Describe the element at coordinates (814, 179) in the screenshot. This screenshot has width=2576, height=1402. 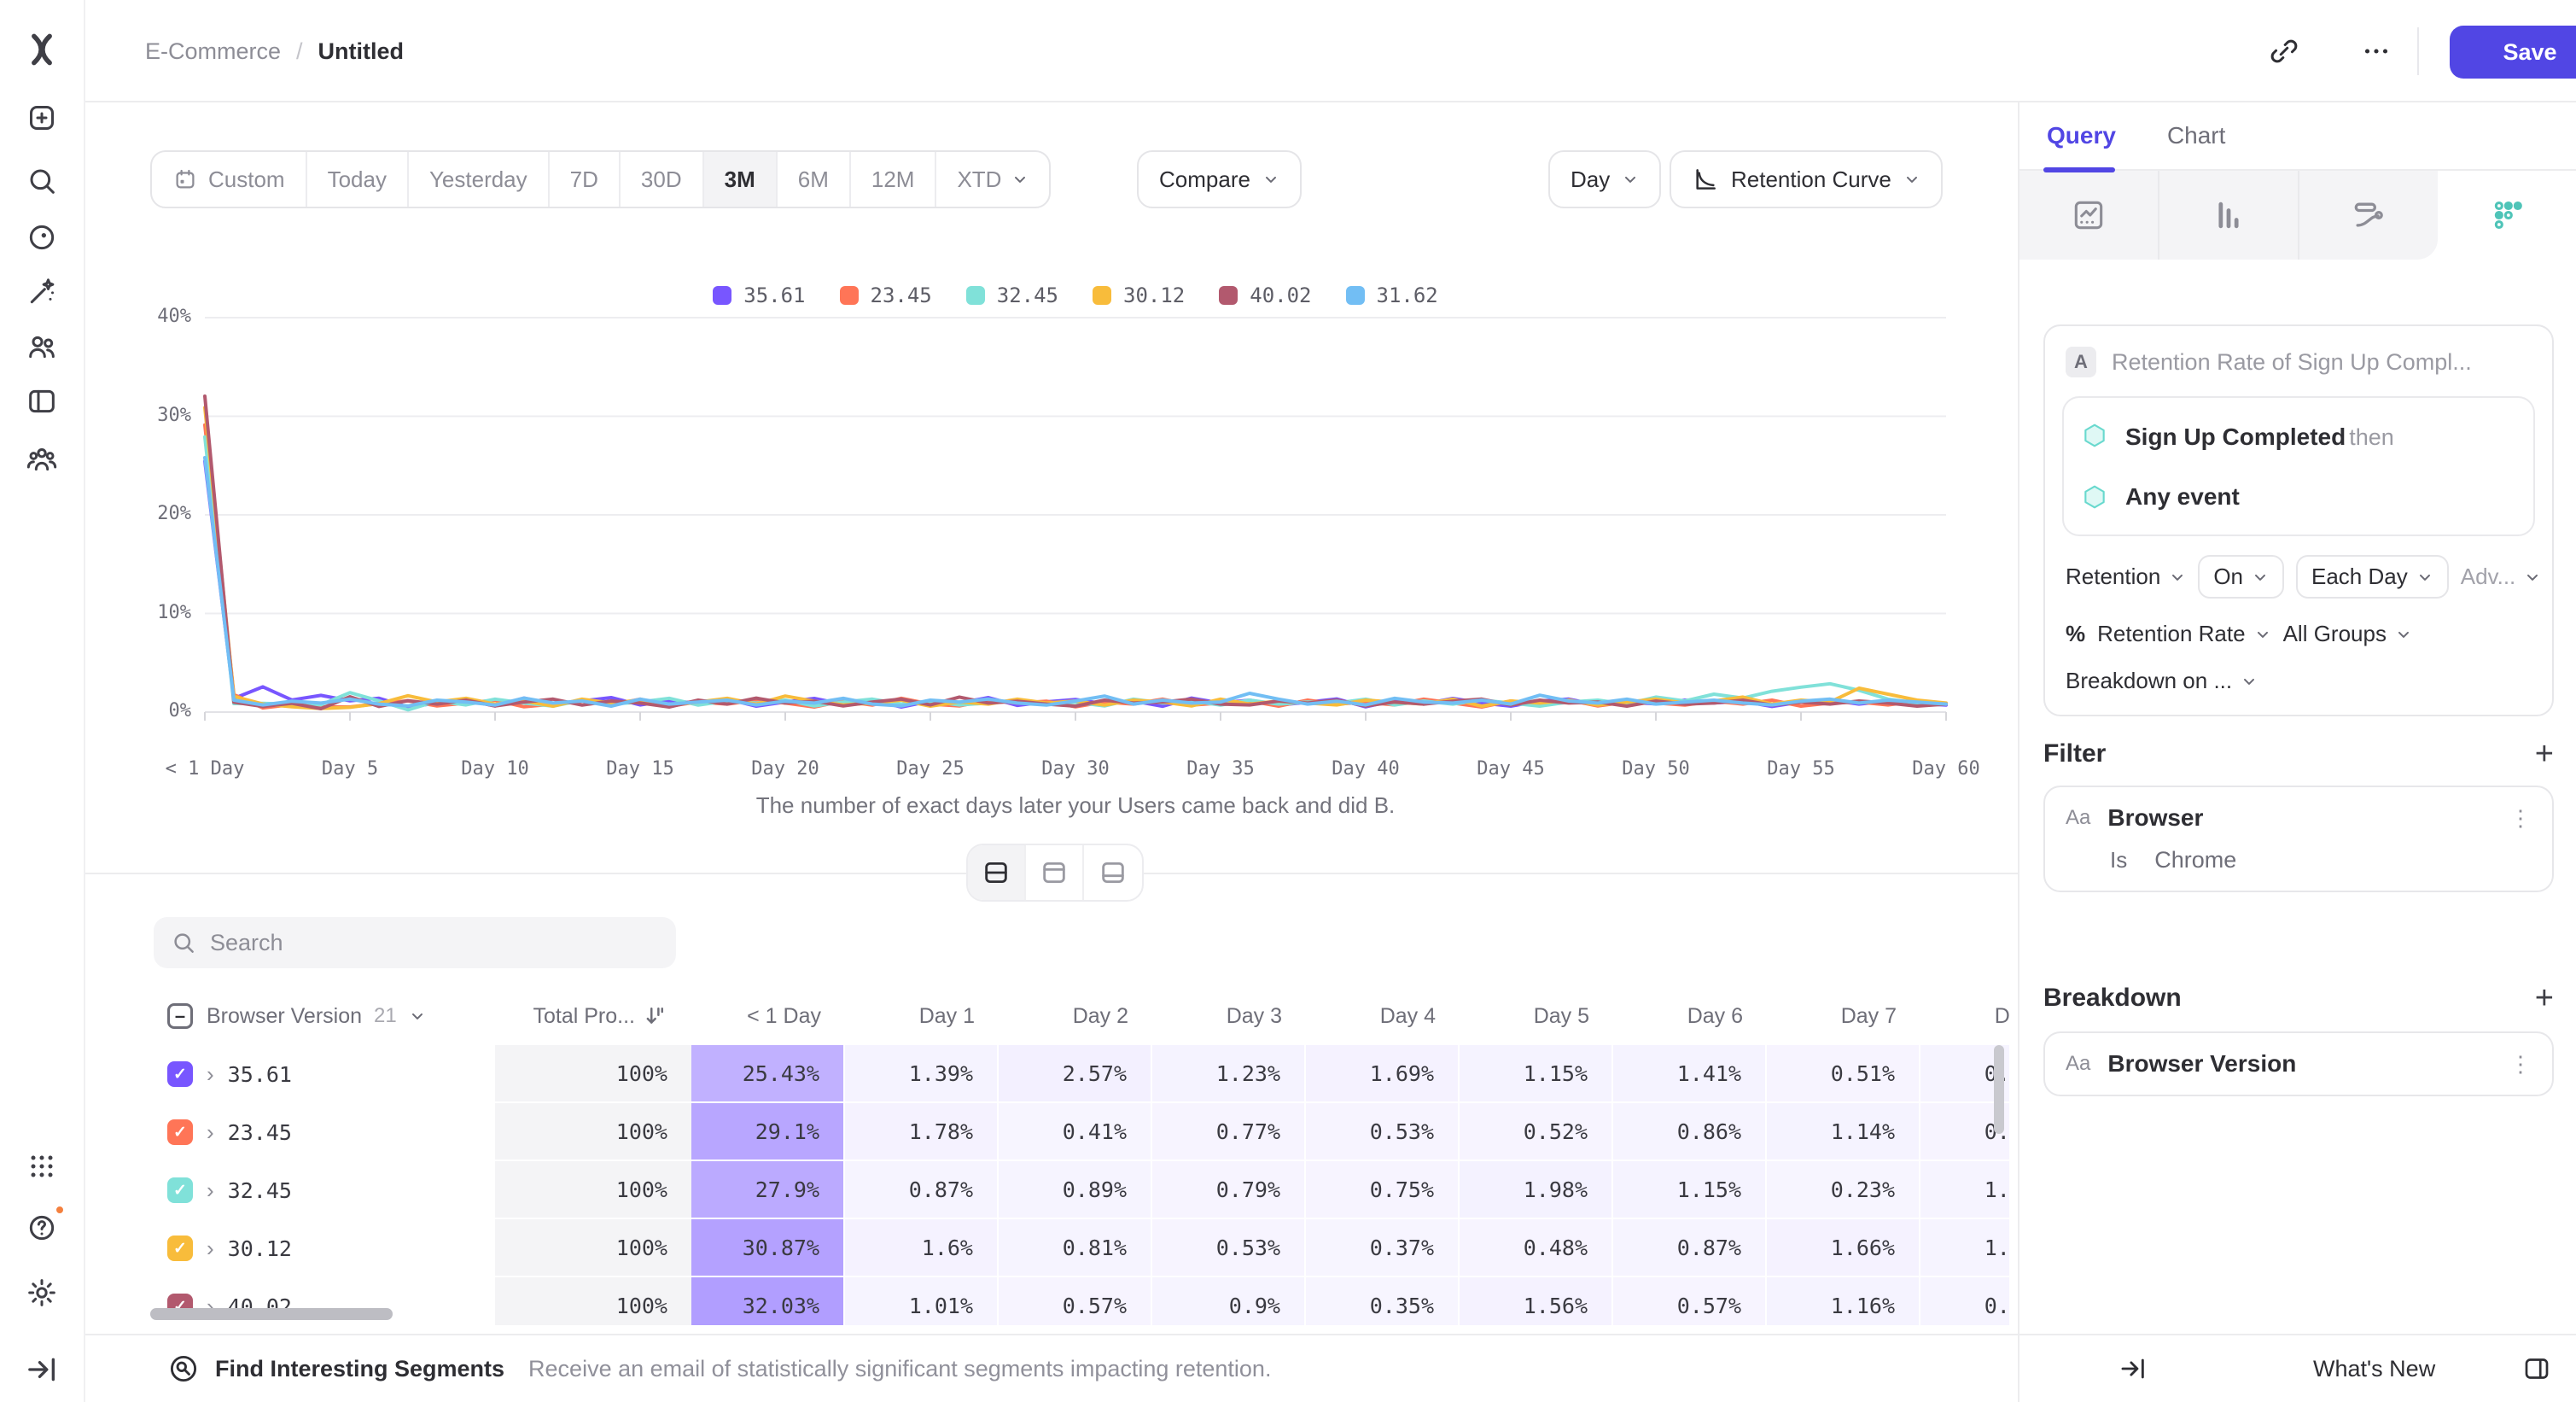
I see `range-6m: 6M` at that location.